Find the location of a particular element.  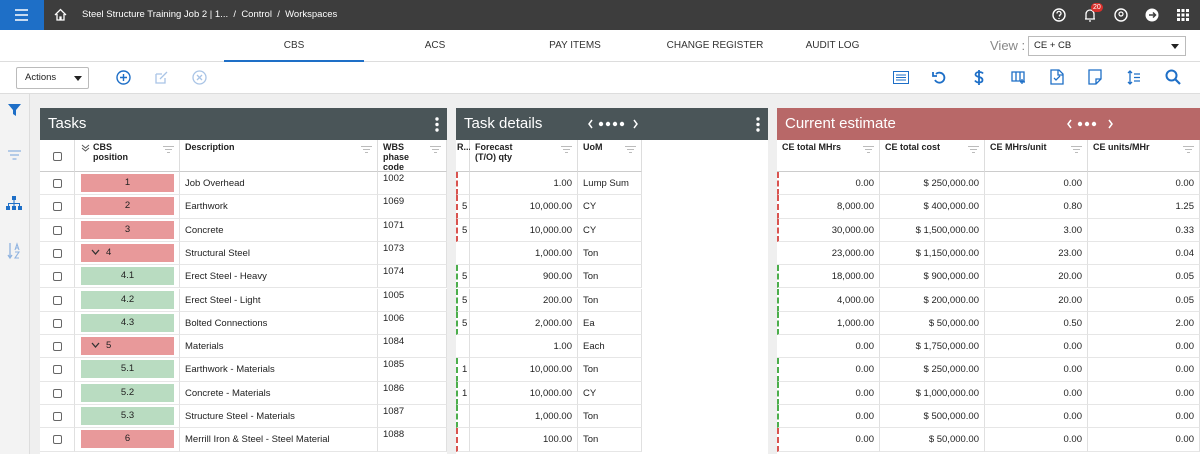

note-icon is located at coordinates (1095, 77).